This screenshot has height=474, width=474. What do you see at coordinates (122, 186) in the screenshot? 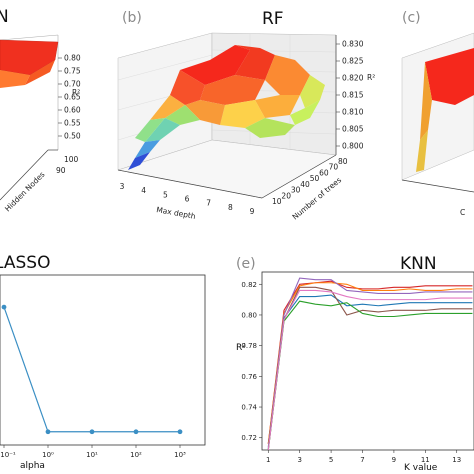
I see `panel-b-xtick-label: 3` at bounding box center [122, 186].